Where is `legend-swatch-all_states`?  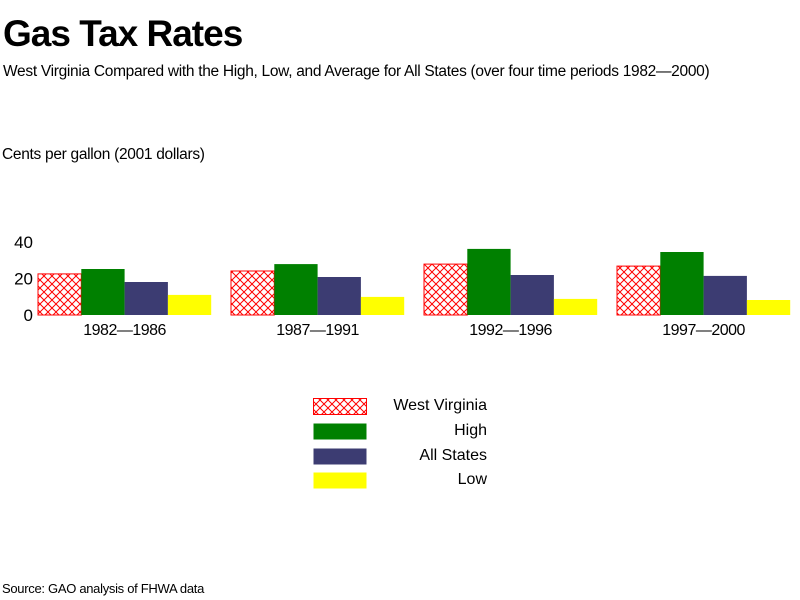 legend-swatch-all_states is located at coordinates (340, 456).